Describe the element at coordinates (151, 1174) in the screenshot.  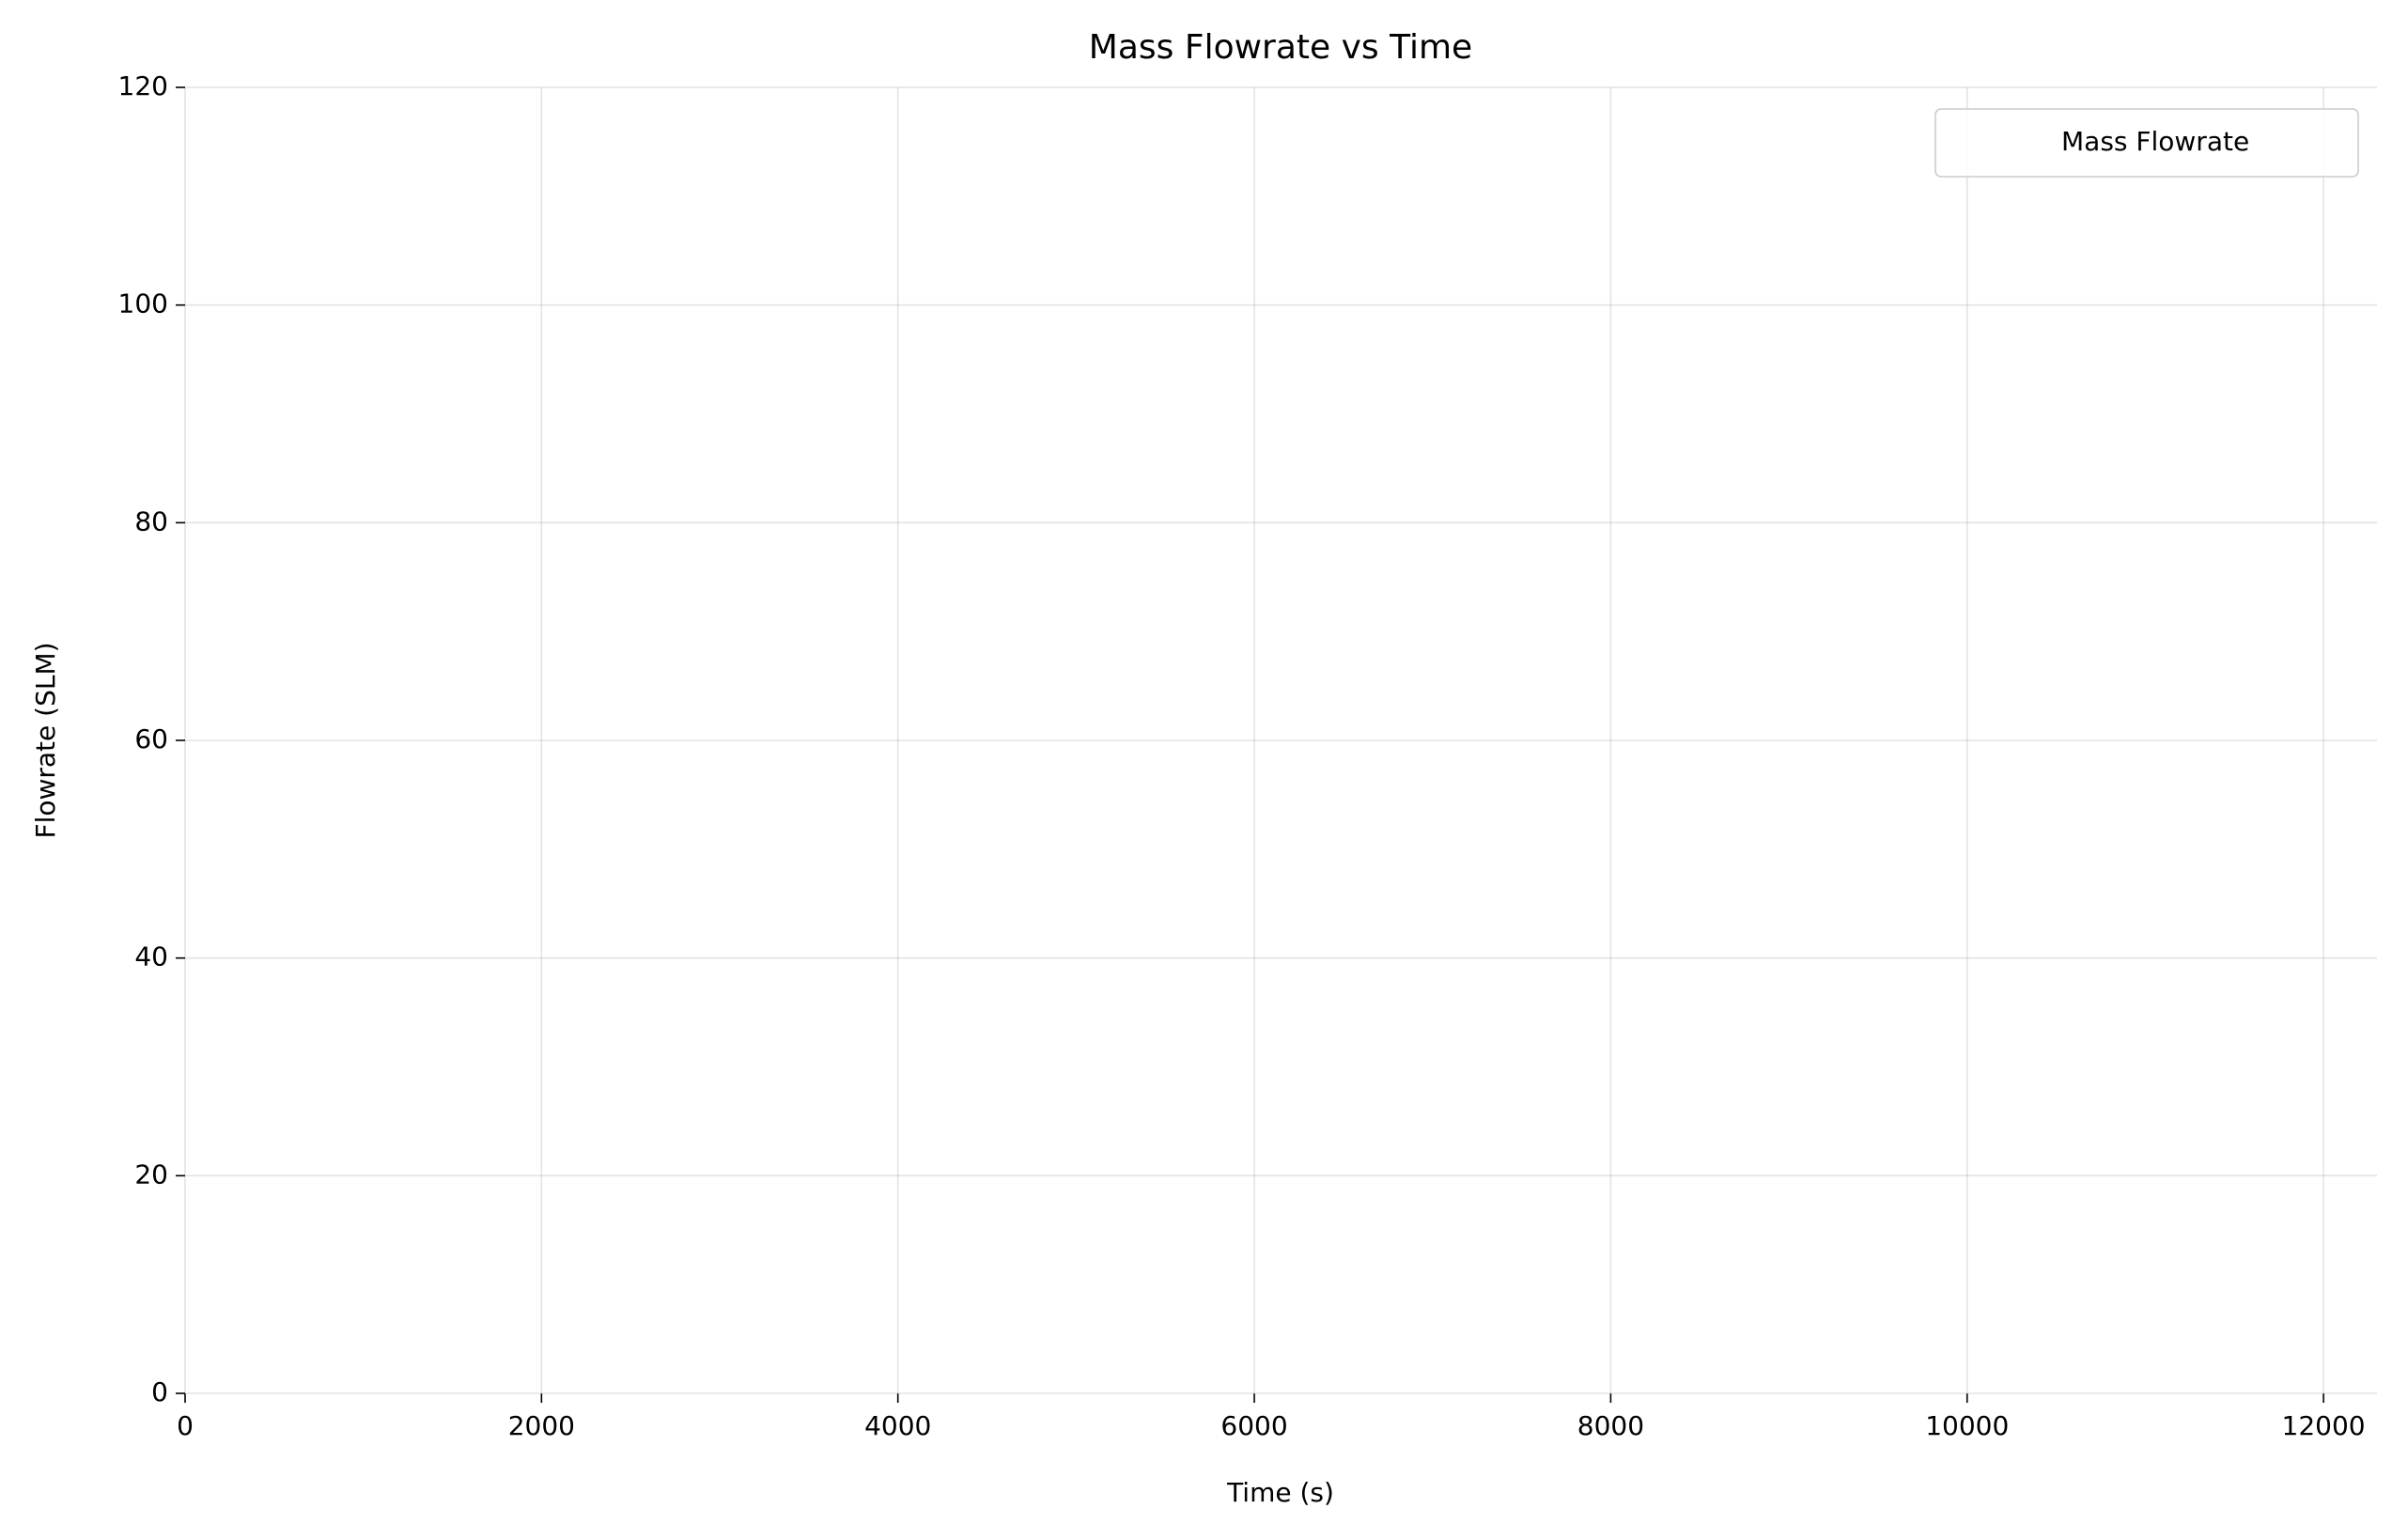
I see `y-tick-label: 20` at that location.